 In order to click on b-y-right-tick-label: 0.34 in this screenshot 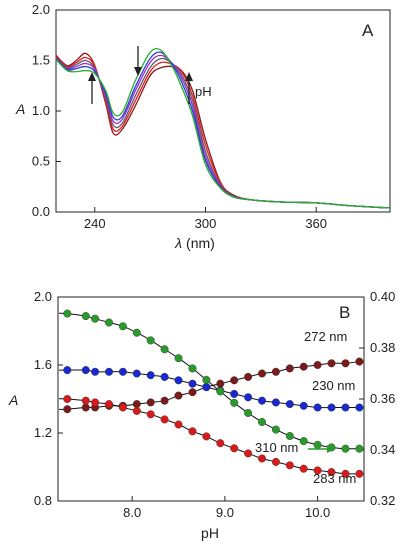, I will do `click(382, 449)`.